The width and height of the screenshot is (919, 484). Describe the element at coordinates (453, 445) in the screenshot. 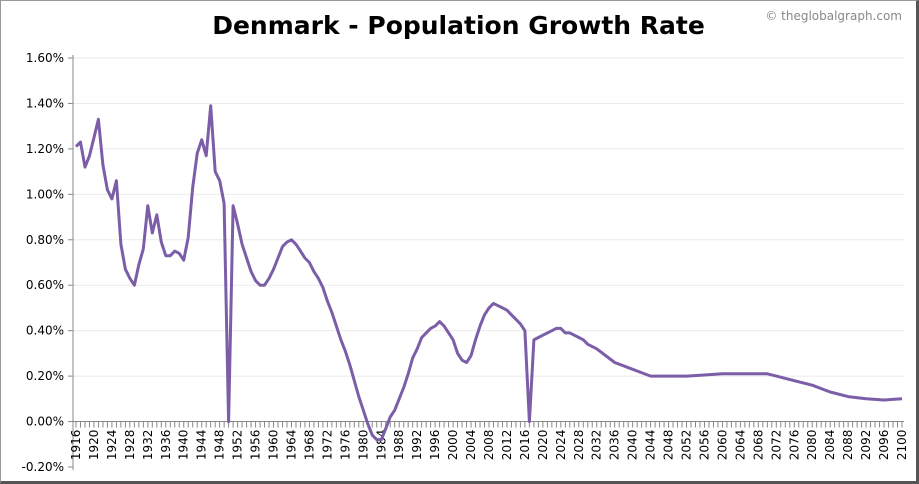

I see `x-tick-label: 2000` at that location.